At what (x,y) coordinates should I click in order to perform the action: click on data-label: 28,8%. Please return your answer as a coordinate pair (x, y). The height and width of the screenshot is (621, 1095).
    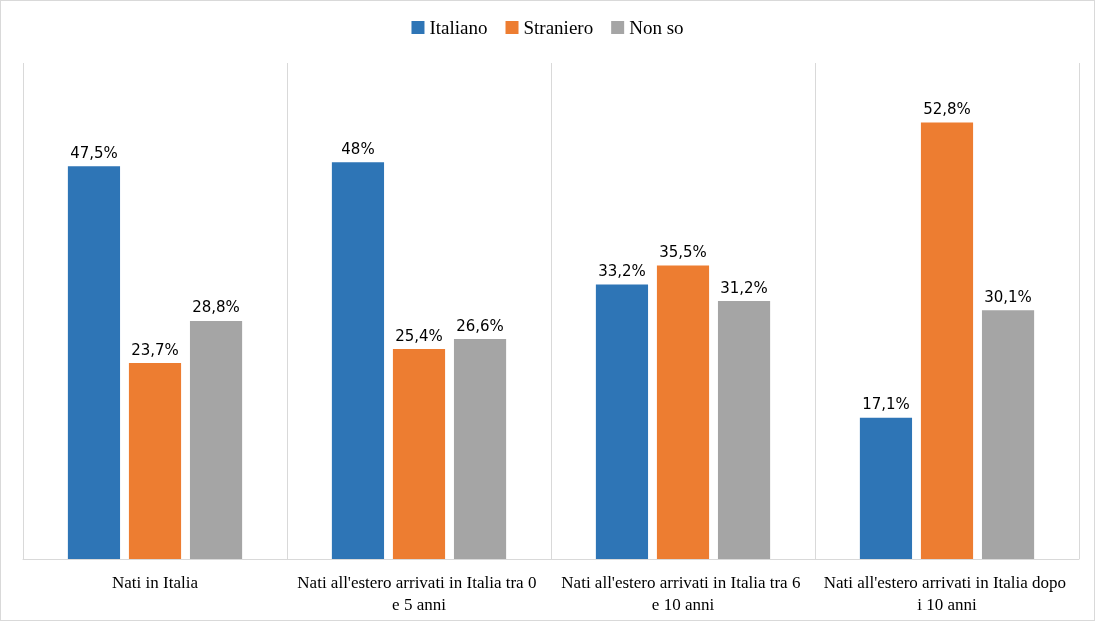
    Looking at the image, I should click on (216, 307).